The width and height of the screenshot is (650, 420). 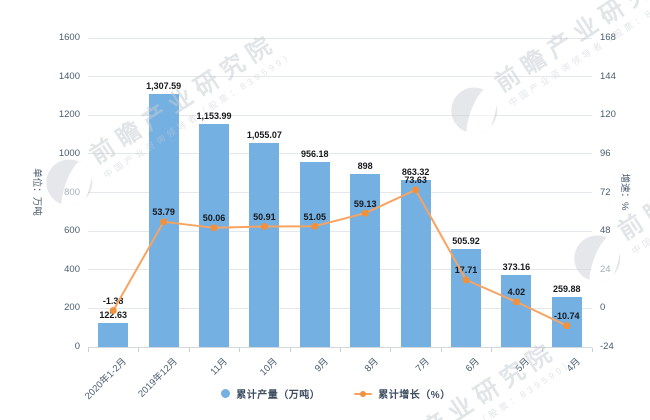 What do you see at coordinates (325, 393) in the screenshot?
I see `legend: 累计产量（万吨） 累计增长（%）` at bounding box center [325, 393].